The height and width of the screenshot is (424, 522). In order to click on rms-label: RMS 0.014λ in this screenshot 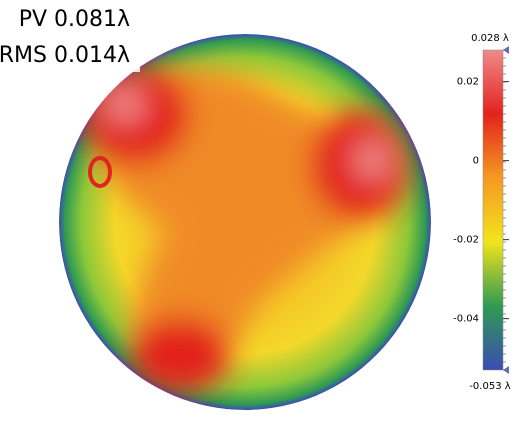, I will do `click(65, 55)`.